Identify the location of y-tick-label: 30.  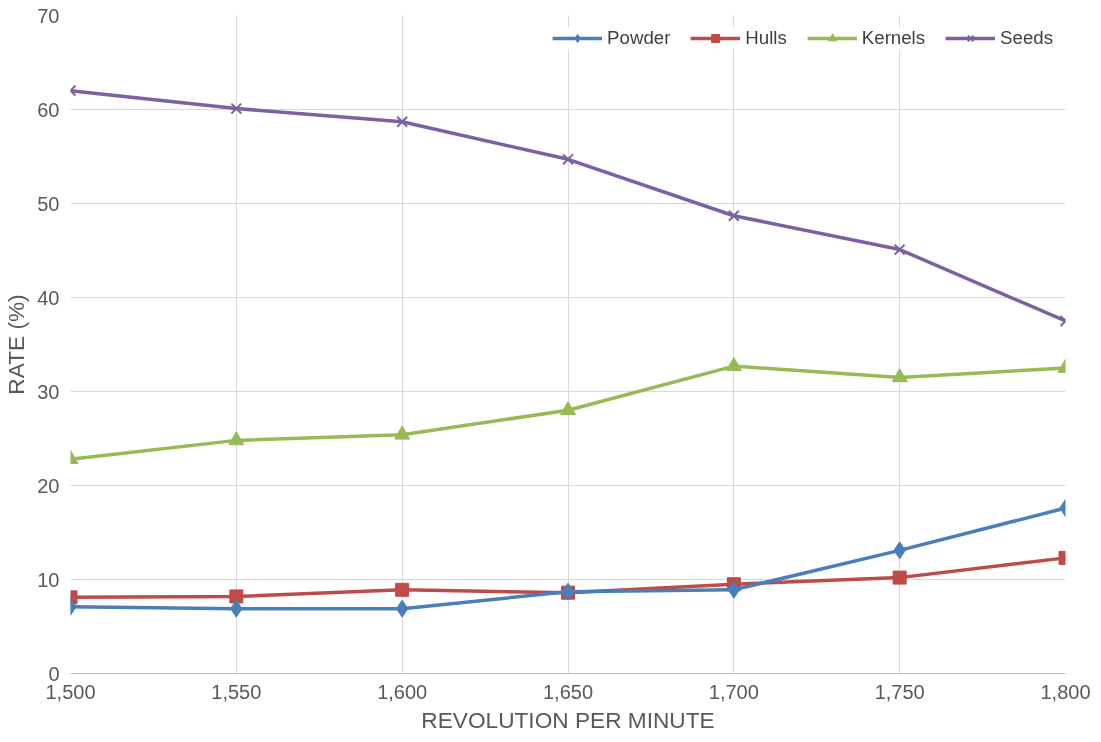
(48, 391).